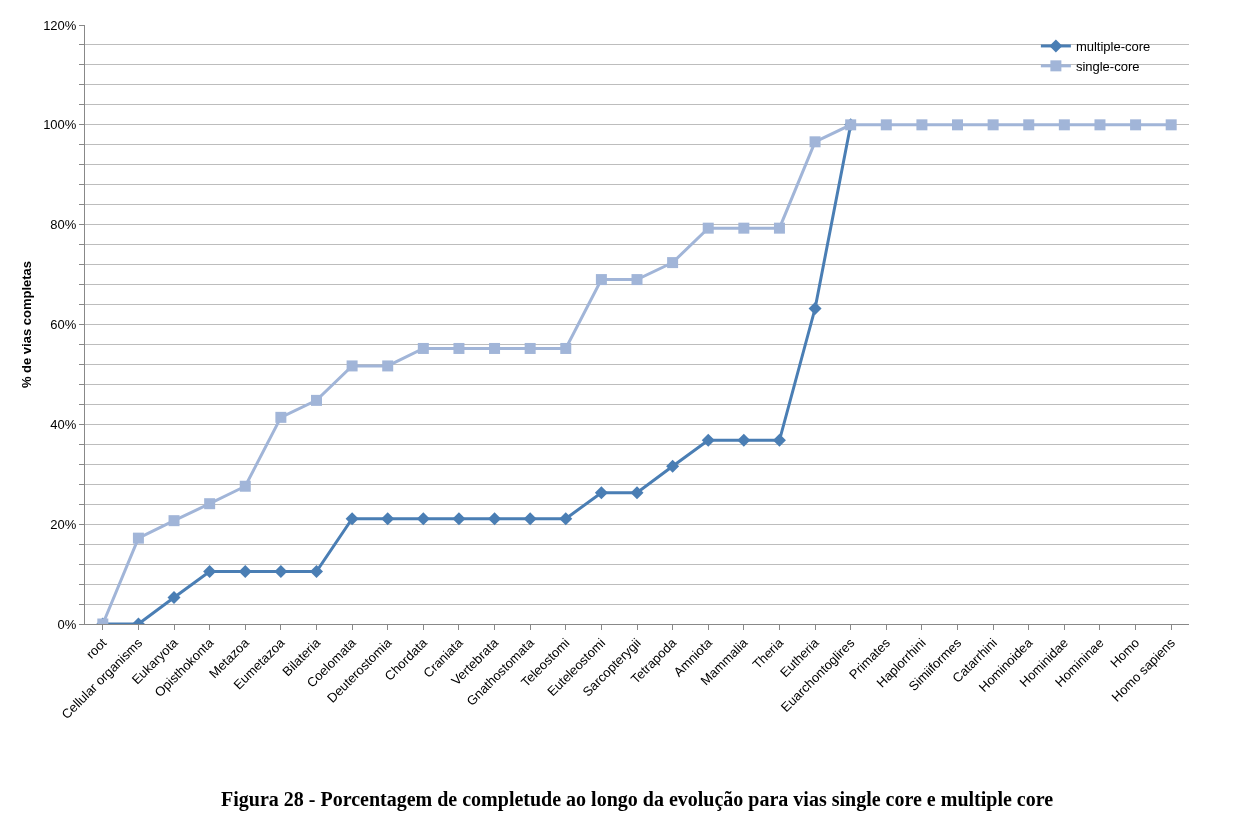  Describe the element at coordinates (67, 624) in the screenshot. I see `y-tick-label: 0%` at that location.